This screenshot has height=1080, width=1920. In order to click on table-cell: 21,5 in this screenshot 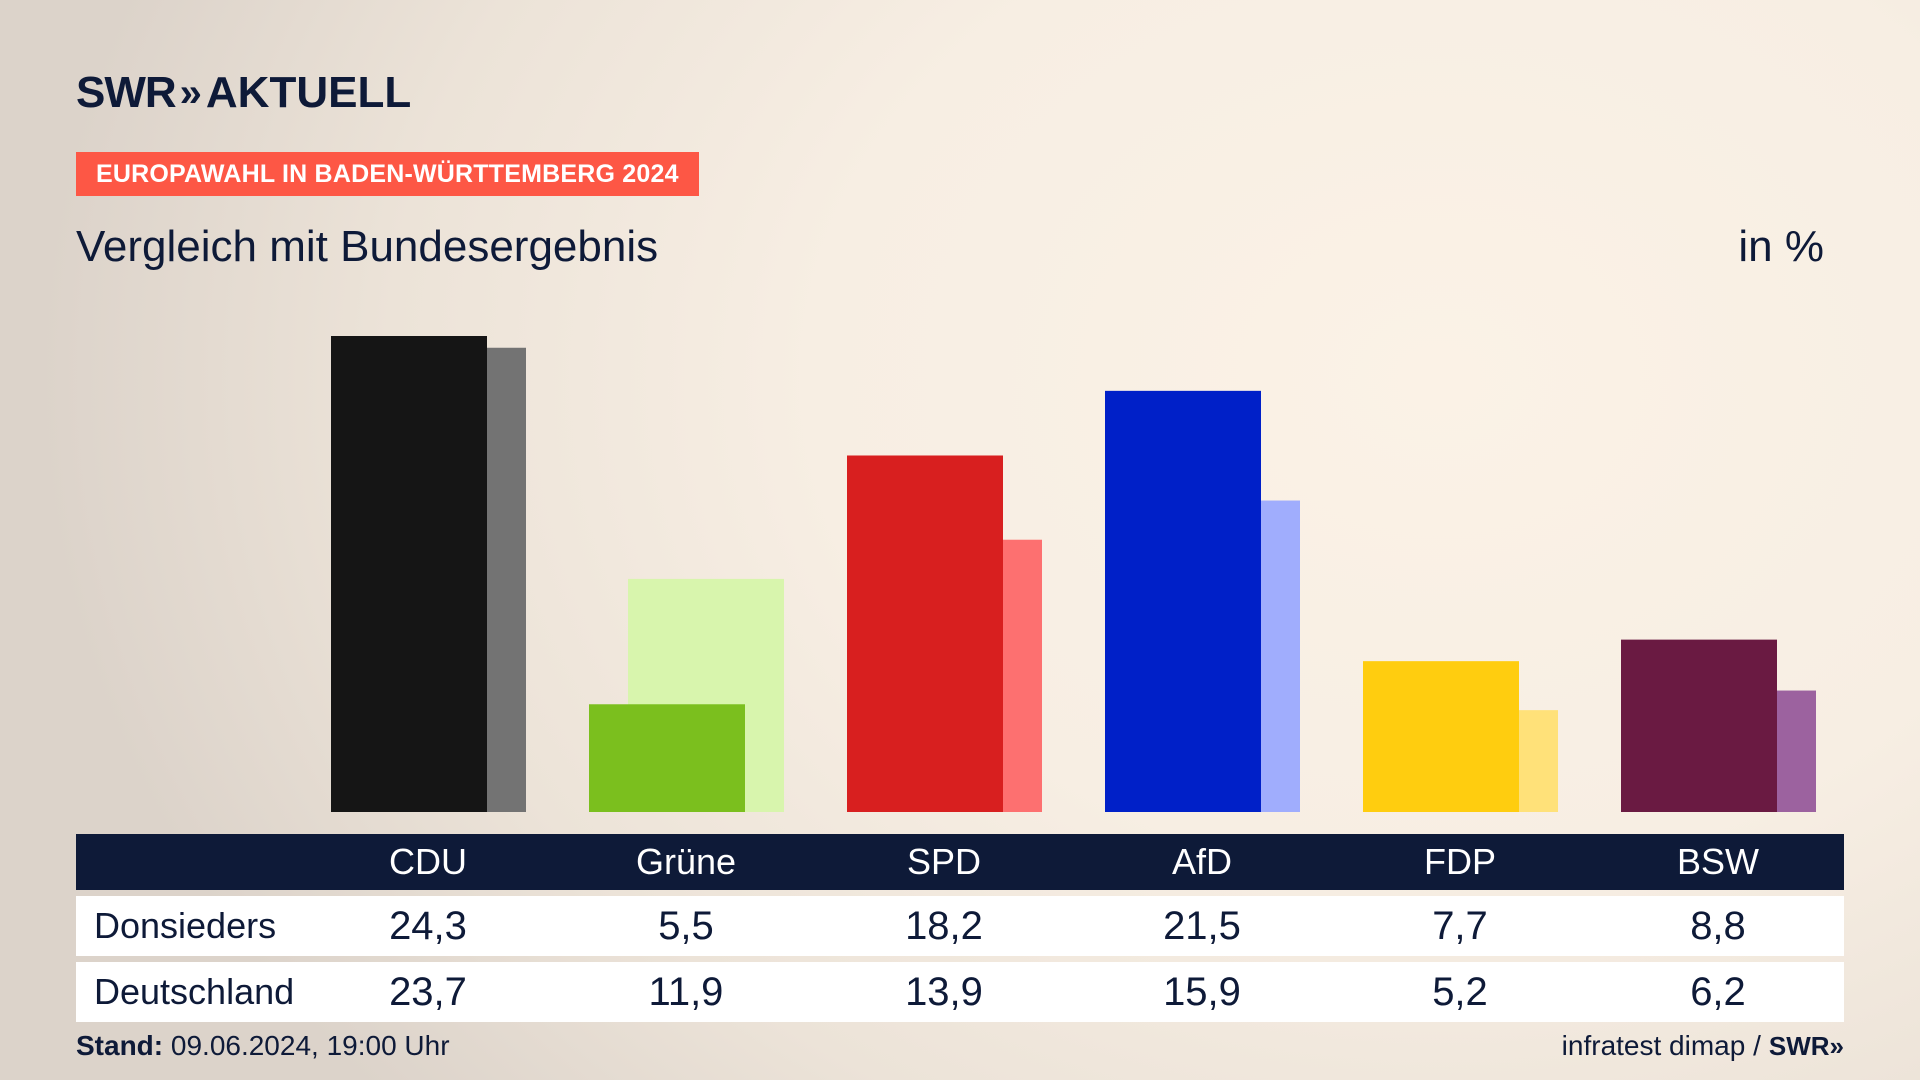, I will do `click(1202, 925)`.